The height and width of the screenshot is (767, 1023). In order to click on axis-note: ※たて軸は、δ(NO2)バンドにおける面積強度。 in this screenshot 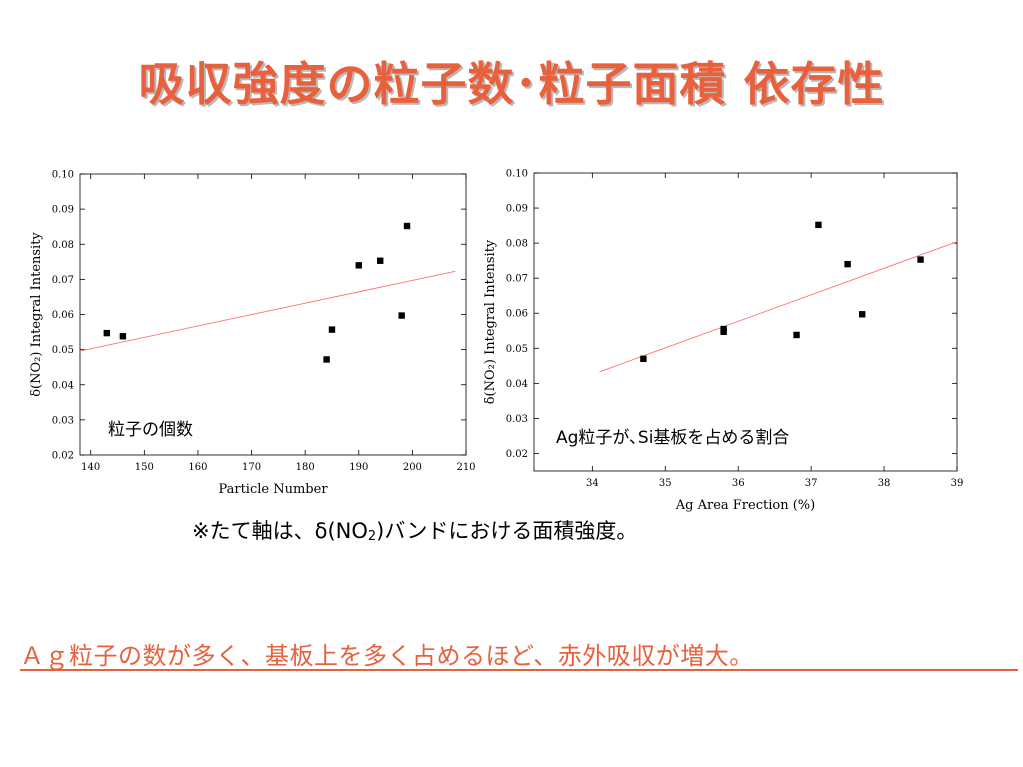, I will do `click(552, 530)`.